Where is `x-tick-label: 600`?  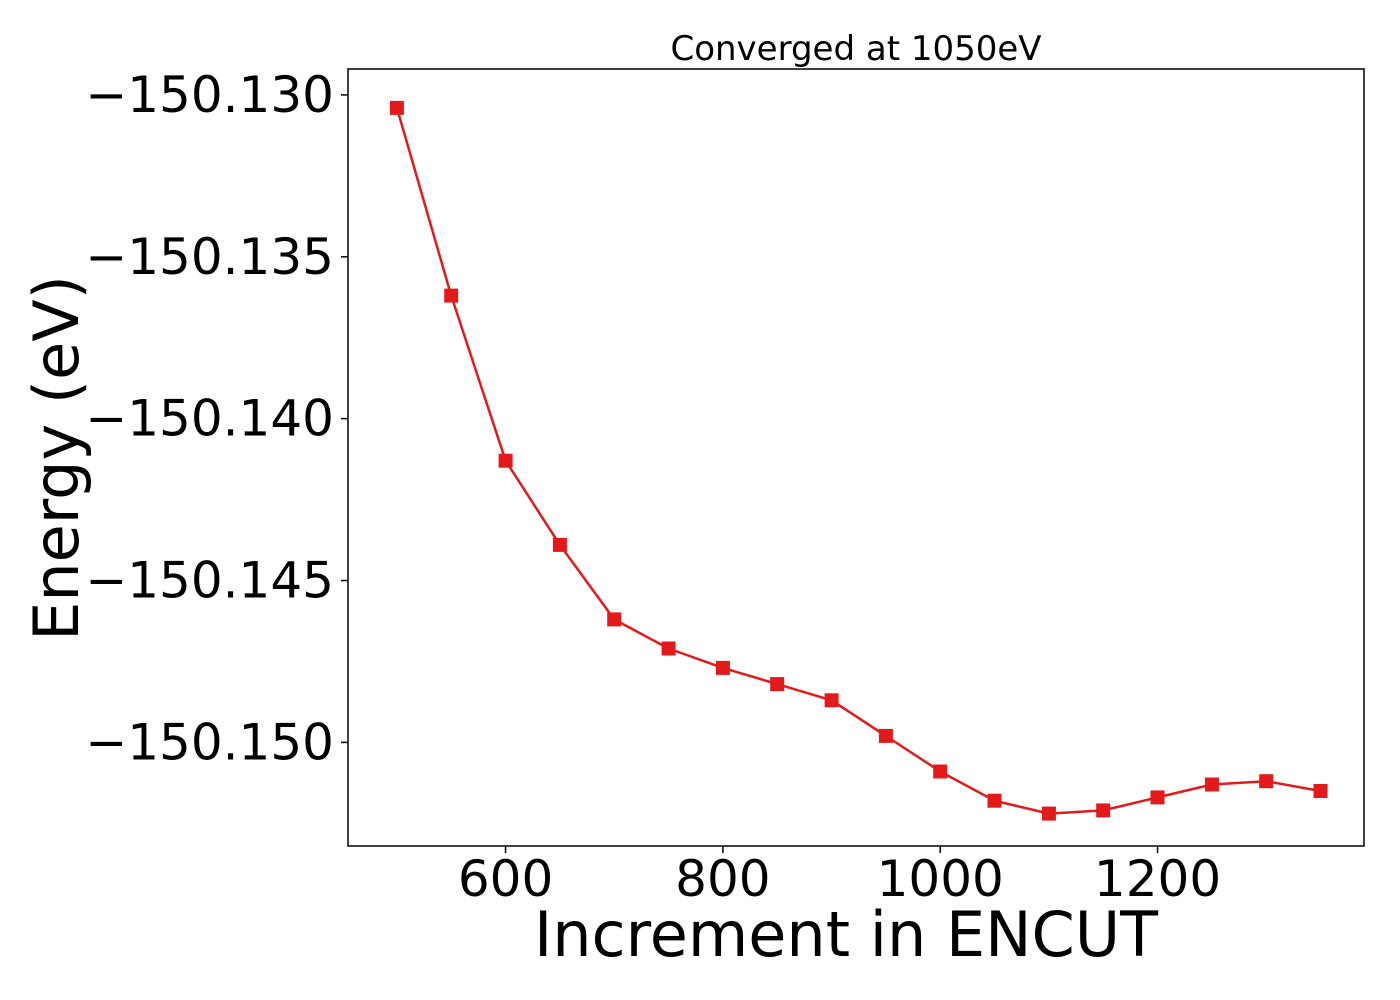
x-tick-label: 600 is located at coordinates (505, 879).